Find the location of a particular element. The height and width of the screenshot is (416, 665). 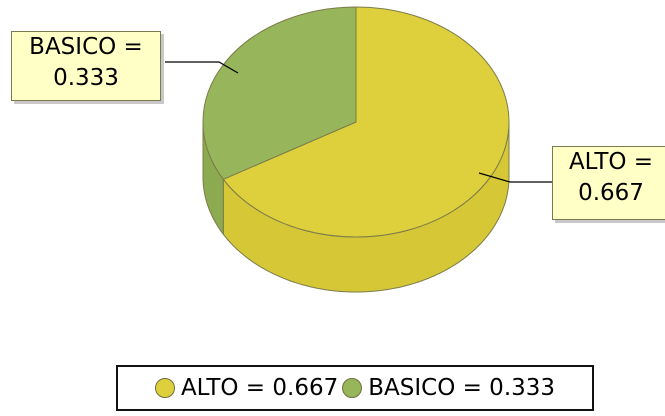

data-label-basico: BASICO = 0.333 is located at coordinates (86, 66).